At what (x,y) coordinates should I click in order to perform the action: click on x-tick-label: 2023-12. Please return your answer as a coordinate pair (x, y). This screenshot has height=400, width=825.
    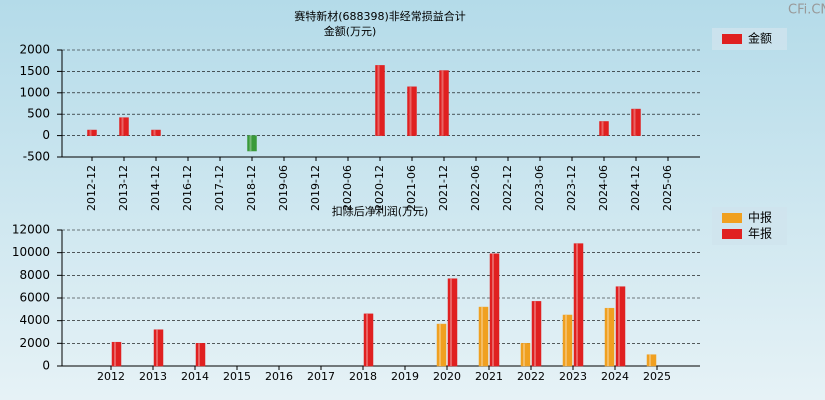
    Looking at the image, I should click on (571, 188).